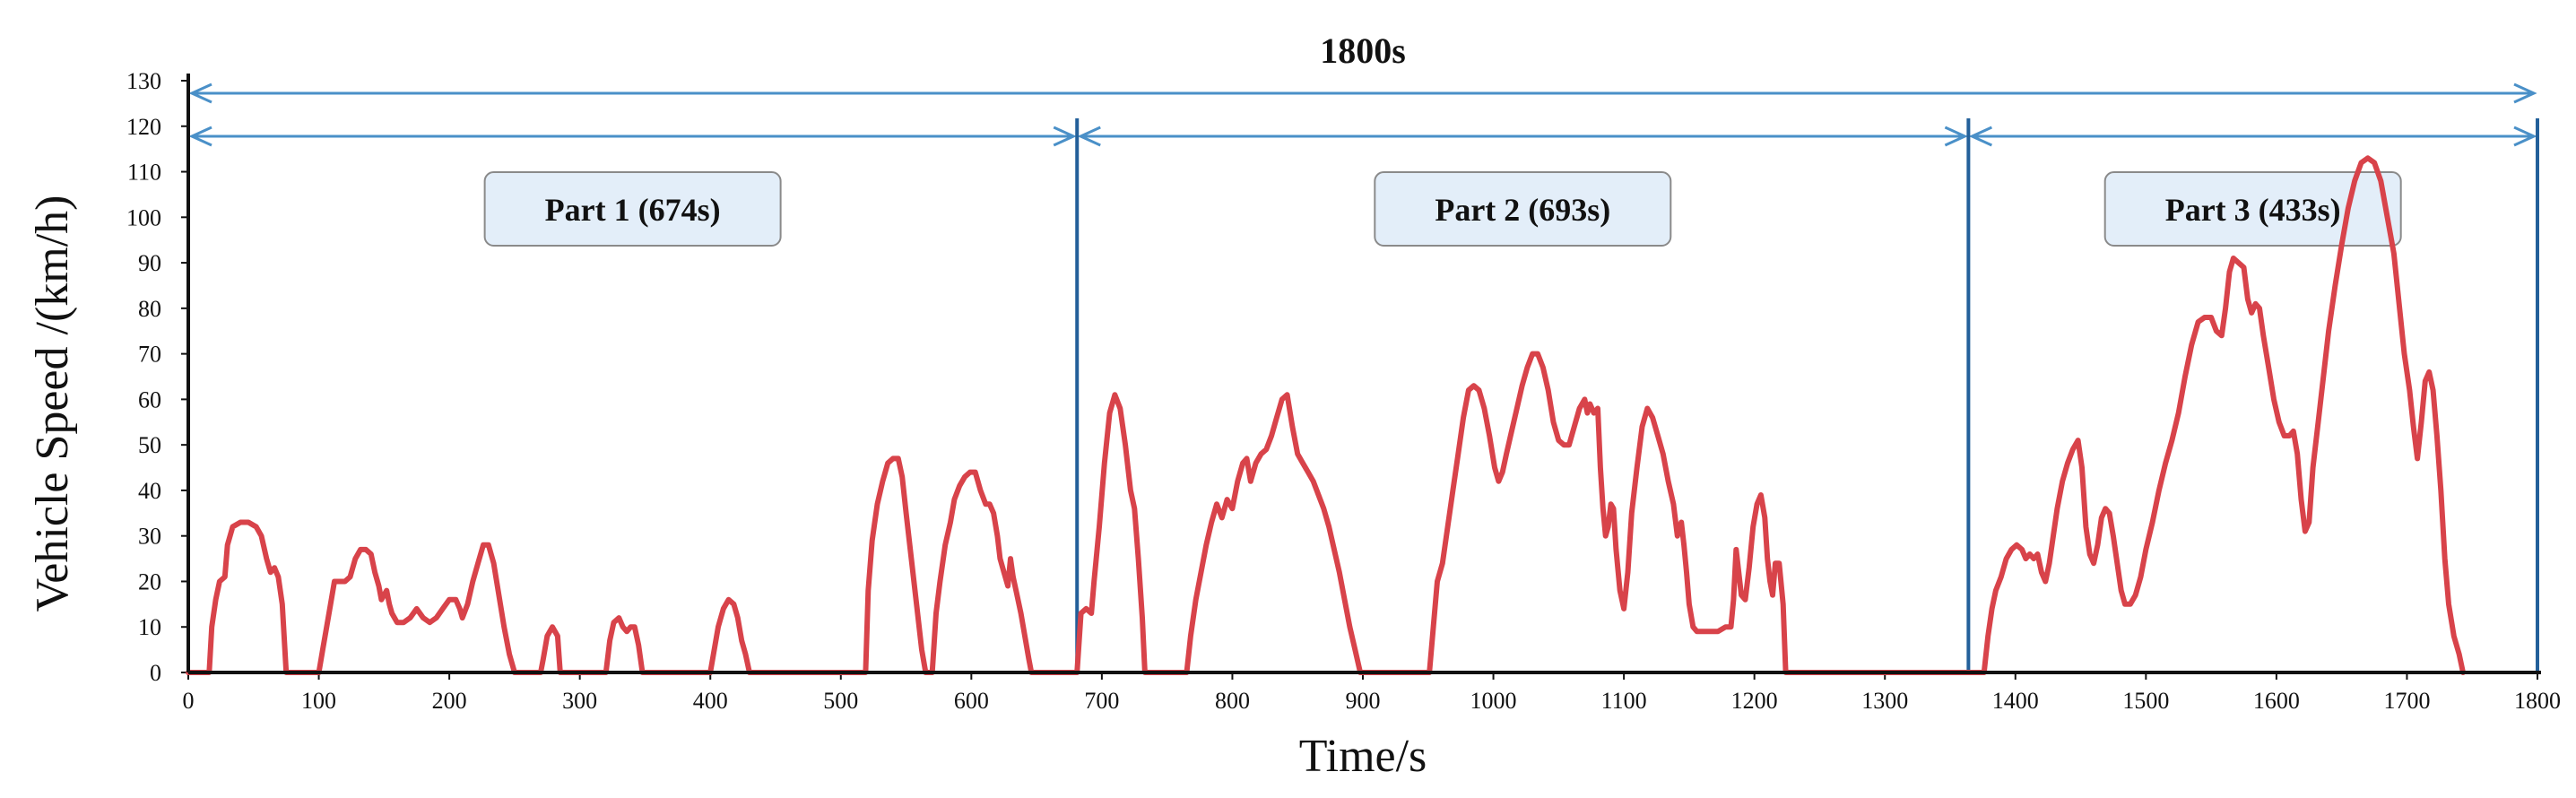 This screenshot has height=798, width=2576. I want to click on x-tick-label: 100, so click(318, 701).